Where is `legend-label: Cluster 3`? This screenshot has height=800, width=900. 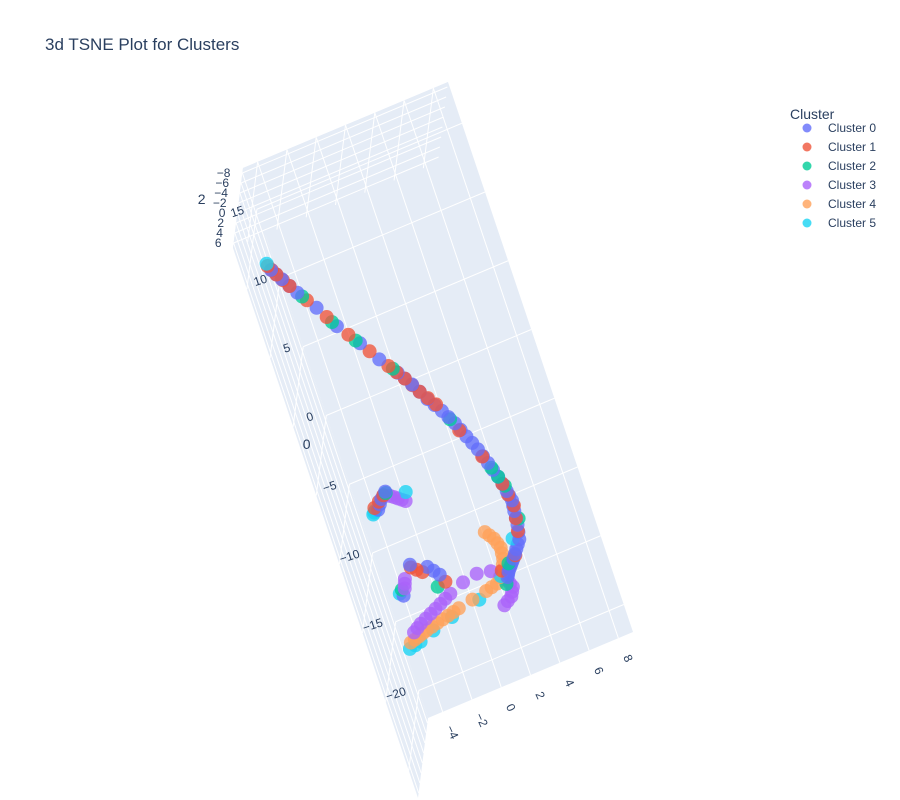 legend-label: Cluster 3 is located at coordinates (852, 185).